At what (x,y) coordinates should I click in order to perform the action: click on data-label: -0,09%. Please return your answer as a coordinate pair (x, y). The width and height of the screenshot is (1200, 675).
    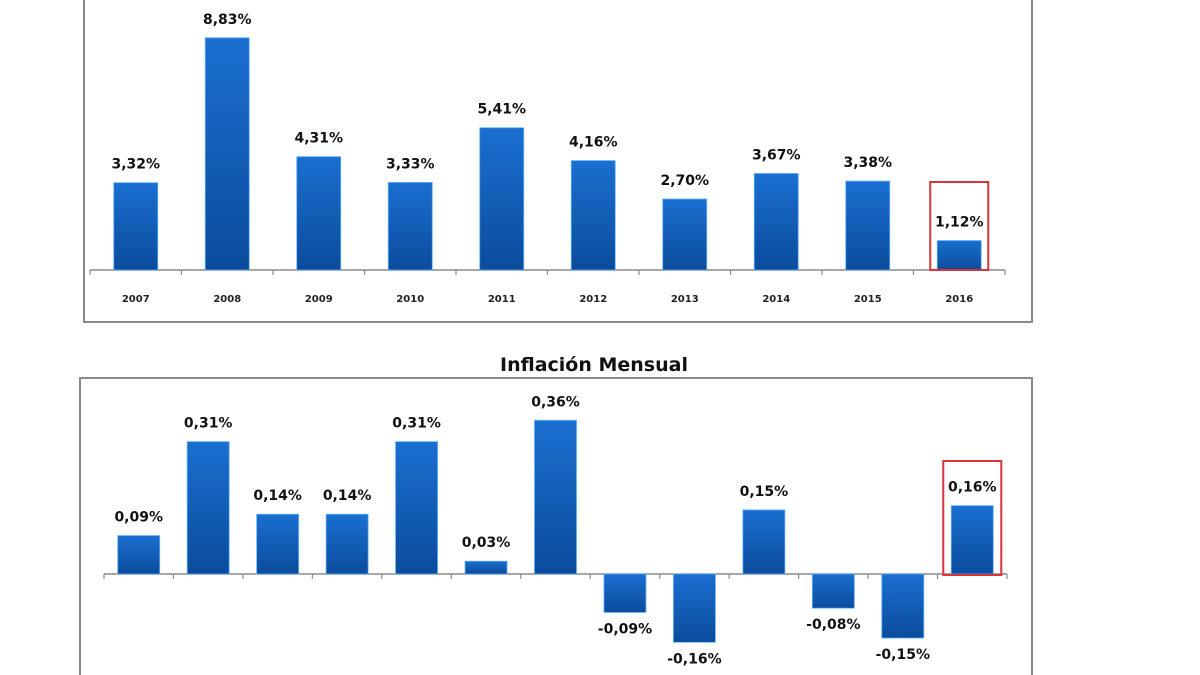
    Looking at the image, I should click on (625, 629).